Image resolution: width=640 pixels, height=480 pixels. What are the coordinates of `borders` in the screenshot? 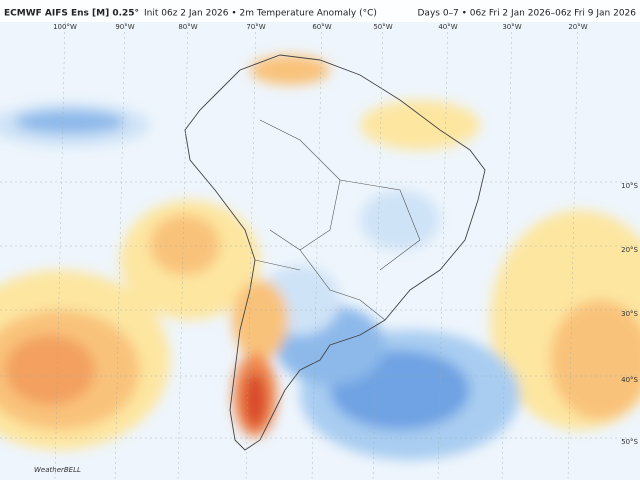 It's located at (337, 220).